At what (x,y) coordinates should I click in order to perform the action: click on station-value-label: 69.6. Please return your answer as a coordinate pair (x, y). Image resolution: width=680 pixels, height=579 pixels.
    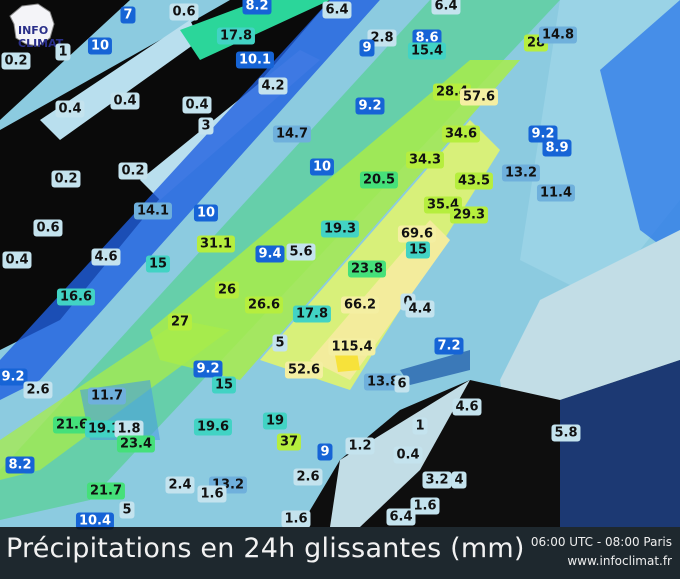
    Looking at the image, I should click on (417, 234).